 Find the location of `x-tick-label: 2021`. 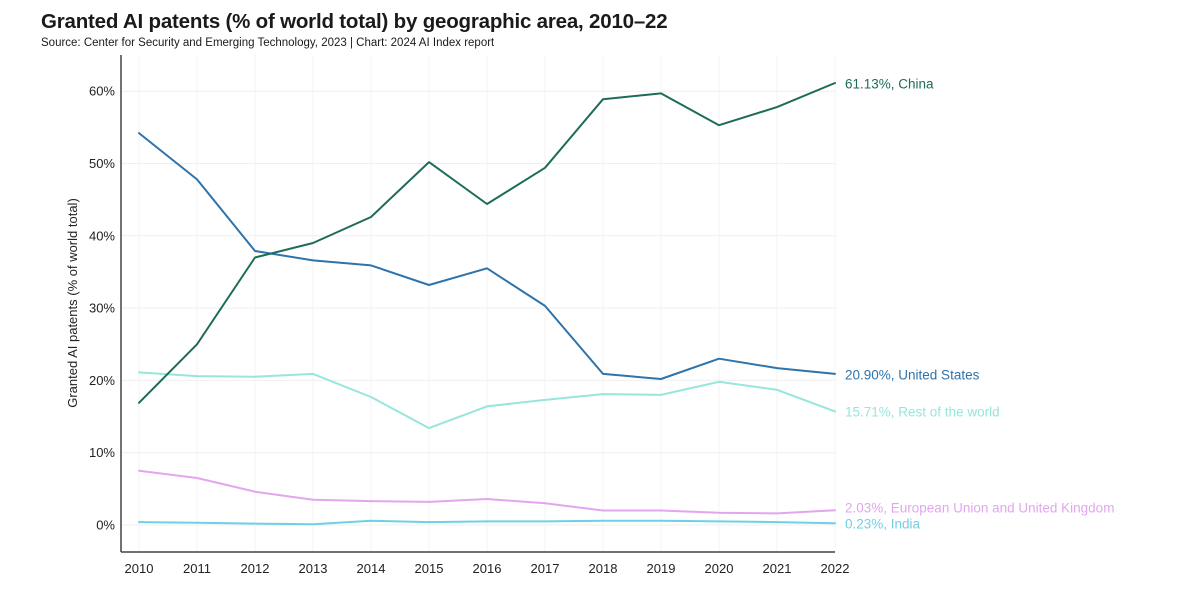

x-tick-label: 2021 is located at coordinates (777, 568).